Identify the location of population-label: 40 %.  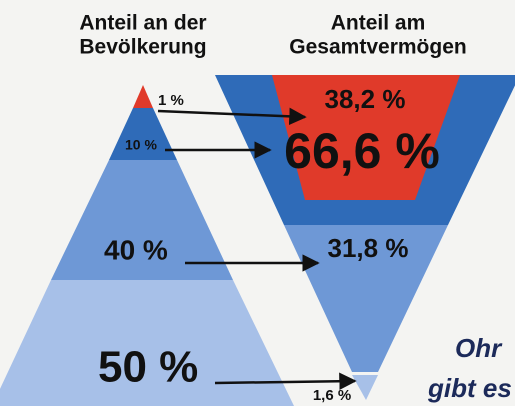
(136, 249).